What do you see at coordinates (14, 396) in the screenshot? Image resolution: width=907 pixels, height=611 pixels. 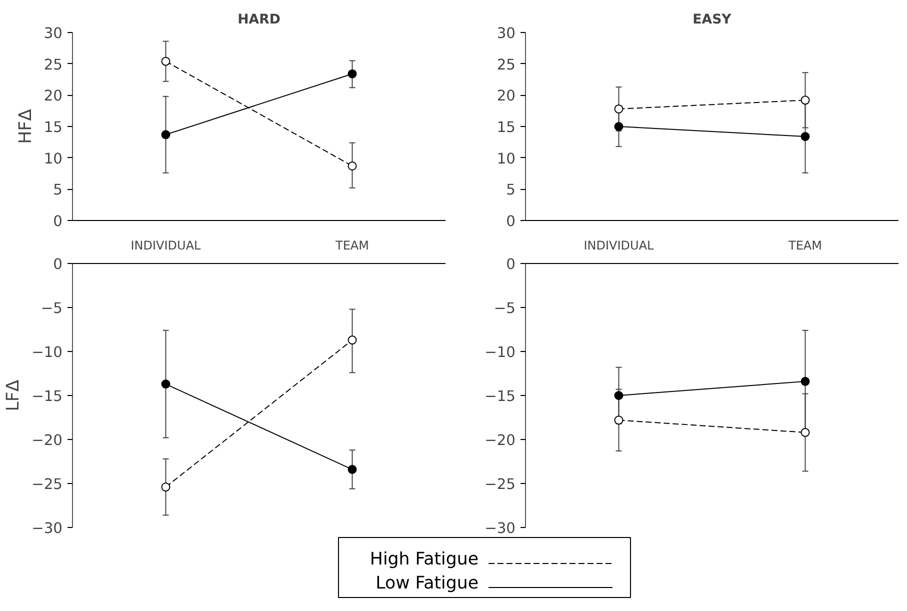 I see `y-axis-title: LFΔ` at bounding box center [14, 396].